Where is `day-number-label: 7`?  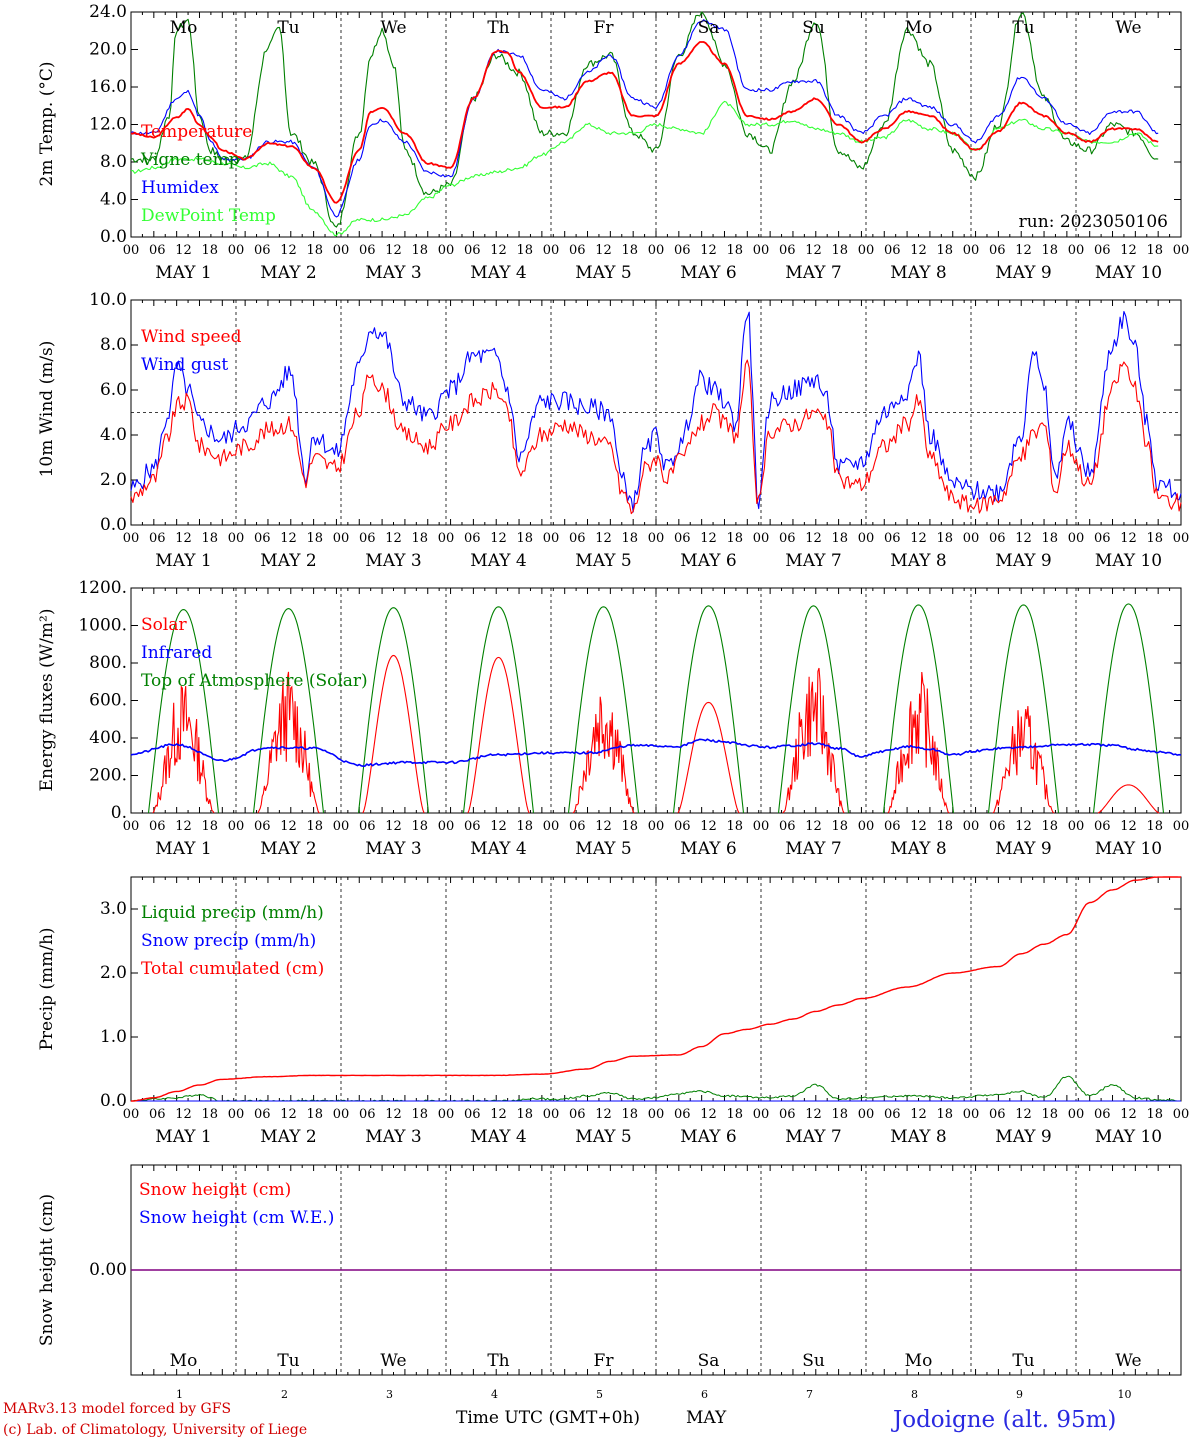 day-number-label: 7 is located at coordinates (809, 1394).